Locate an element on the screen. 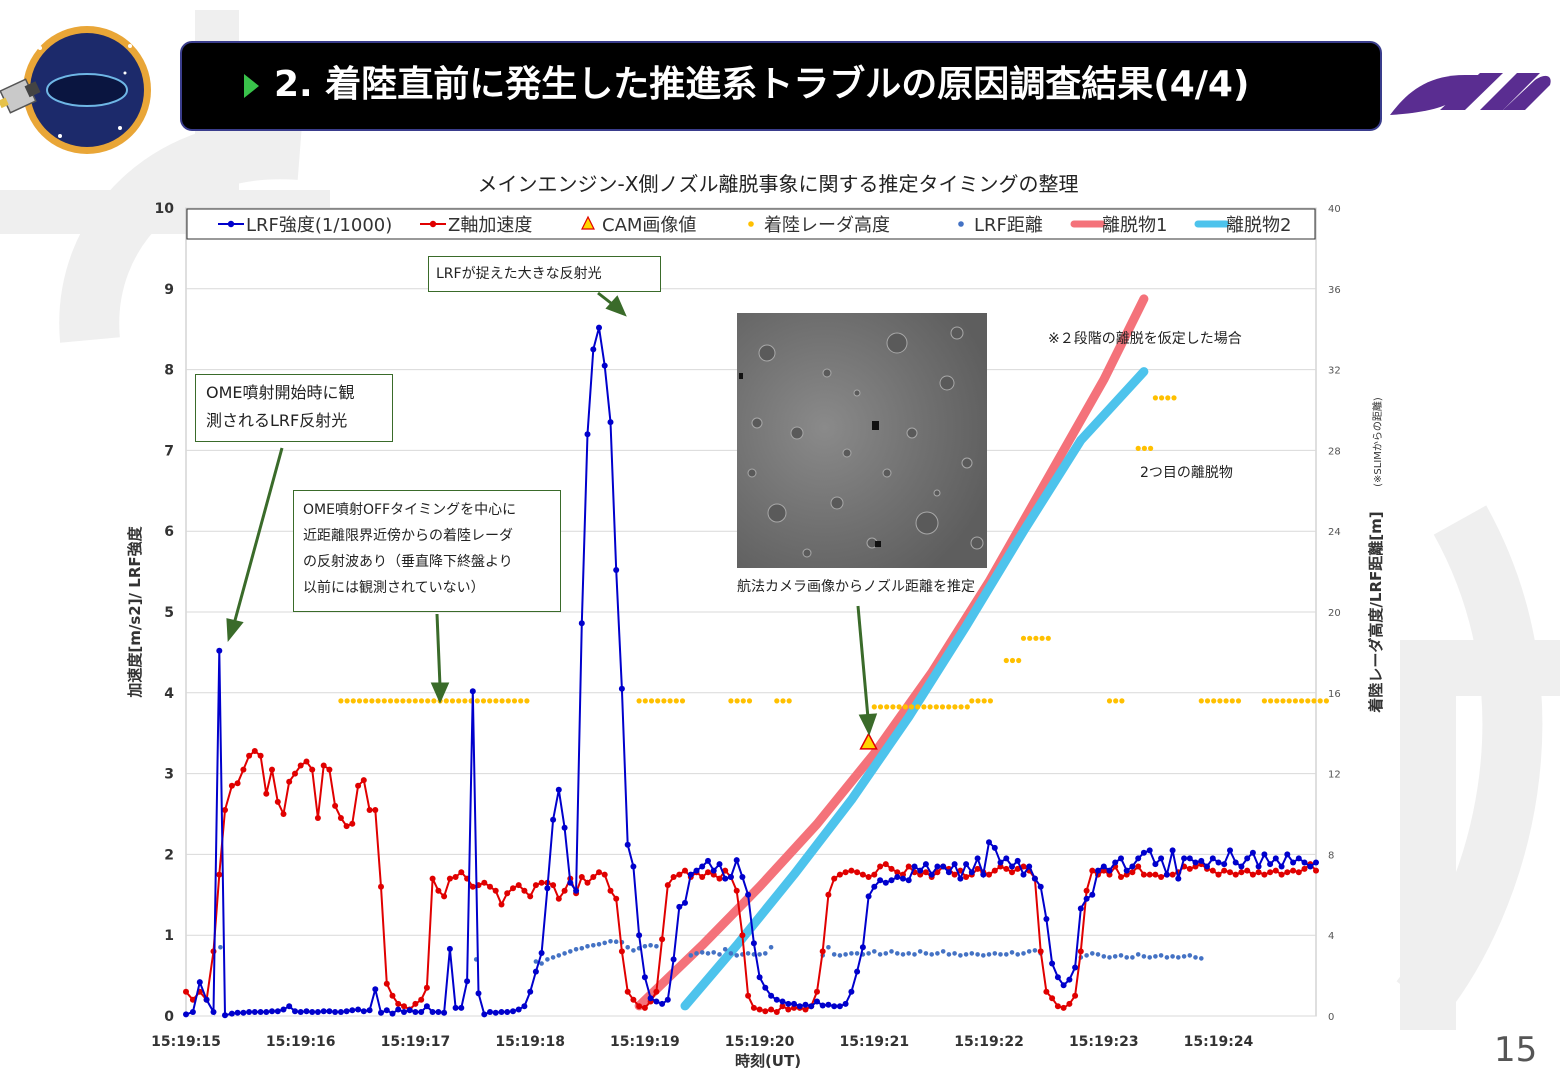  arrow-camera is located at coordinates (863, 662).